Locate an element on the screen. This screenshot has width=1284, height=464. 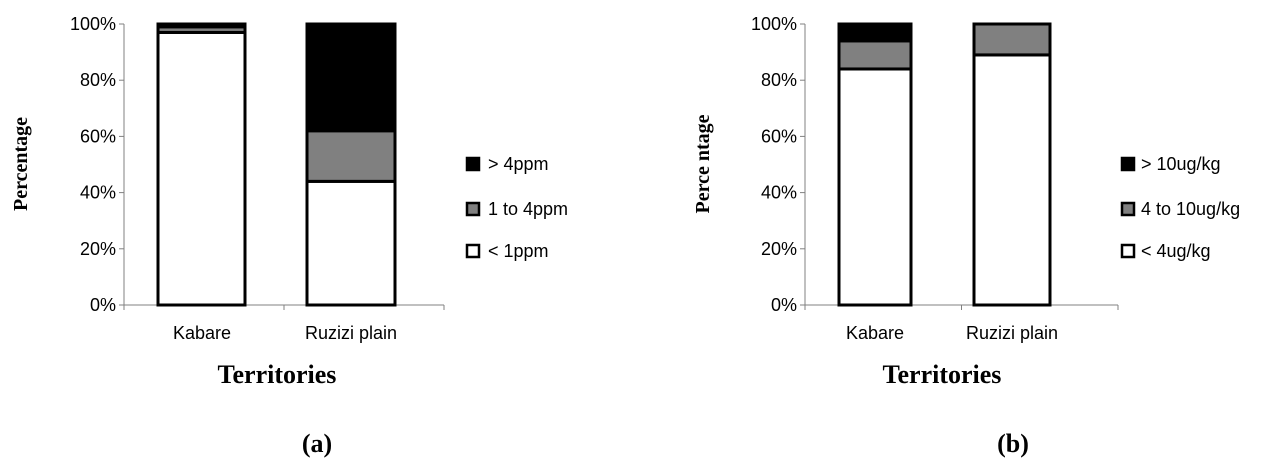
legend-label: > 10ug/kg is located at coordinates (1181, 164).